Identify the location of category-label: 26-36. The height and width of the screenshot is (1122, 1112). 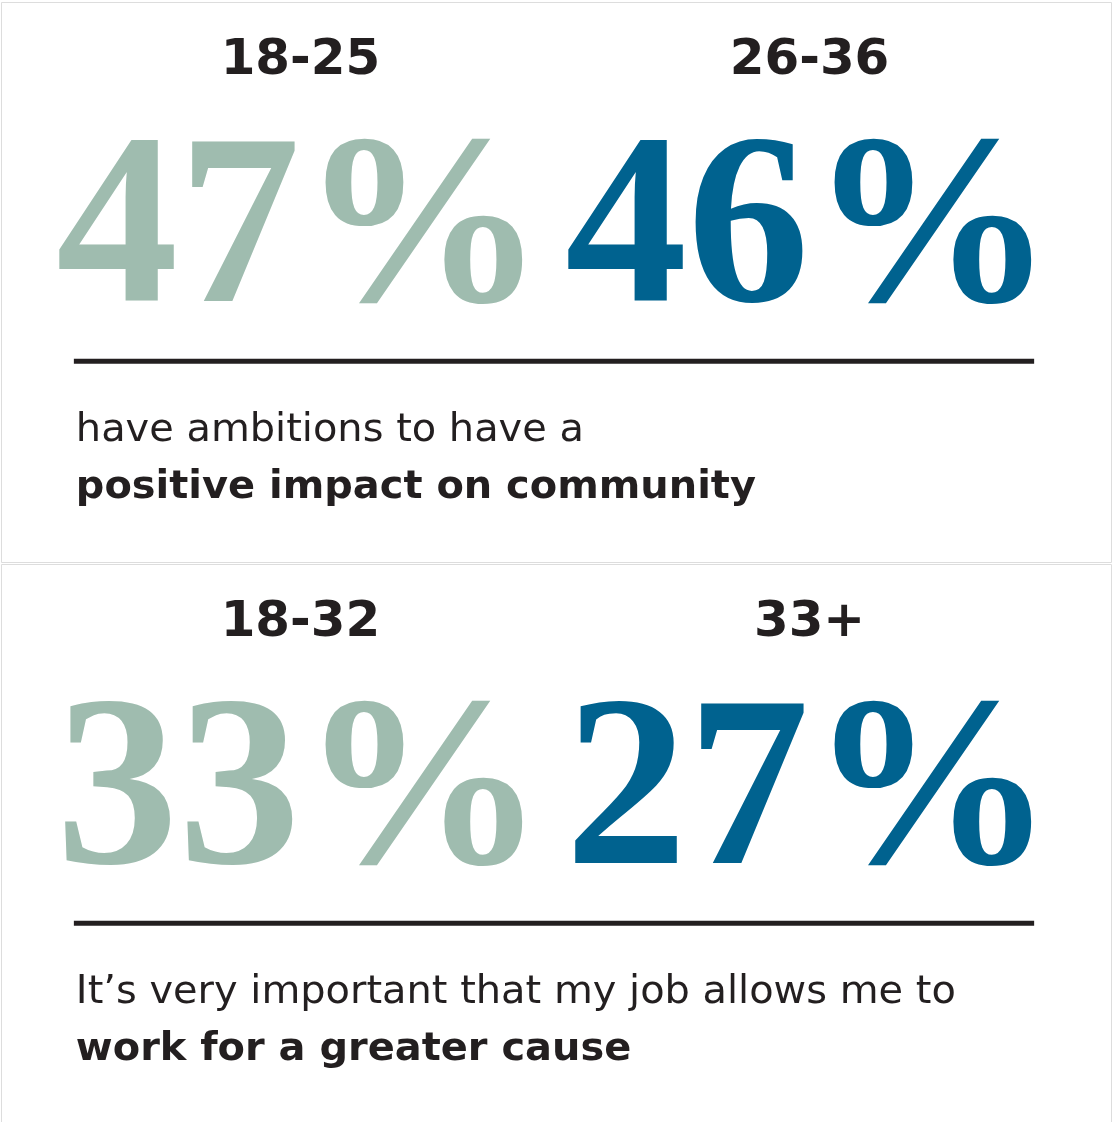
(809, 56).